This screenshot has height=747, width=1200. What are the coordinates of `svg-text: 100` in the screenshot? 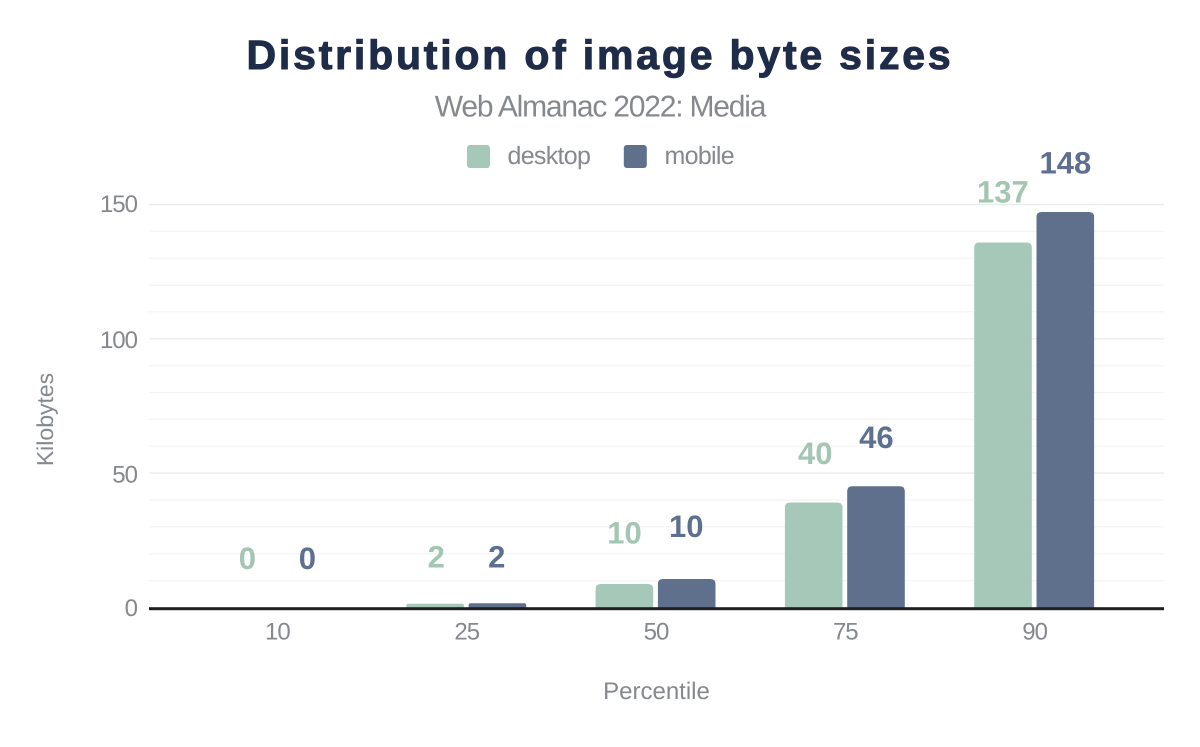 It's located at (119, 340).